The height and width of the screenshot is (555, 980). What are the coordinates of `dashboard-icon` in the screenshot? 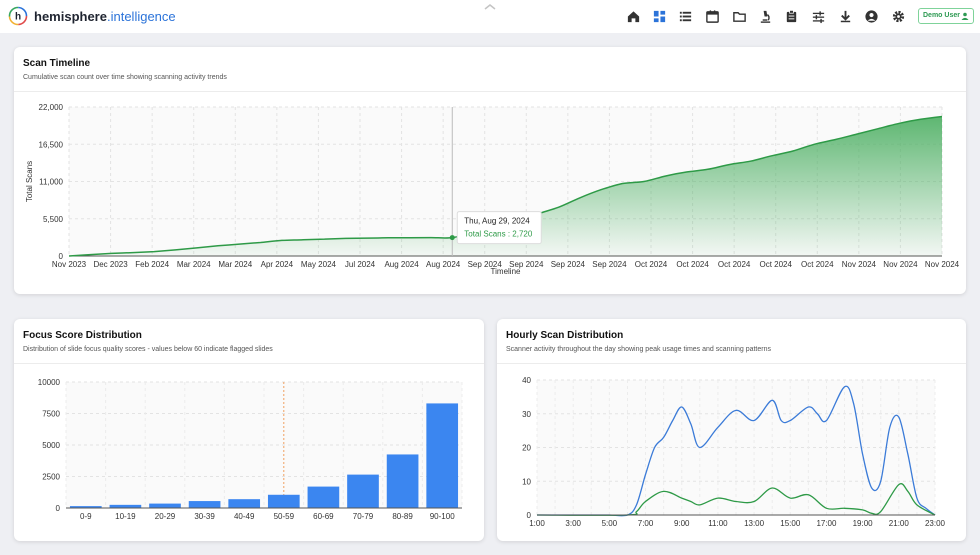 It's located at (659, 16).